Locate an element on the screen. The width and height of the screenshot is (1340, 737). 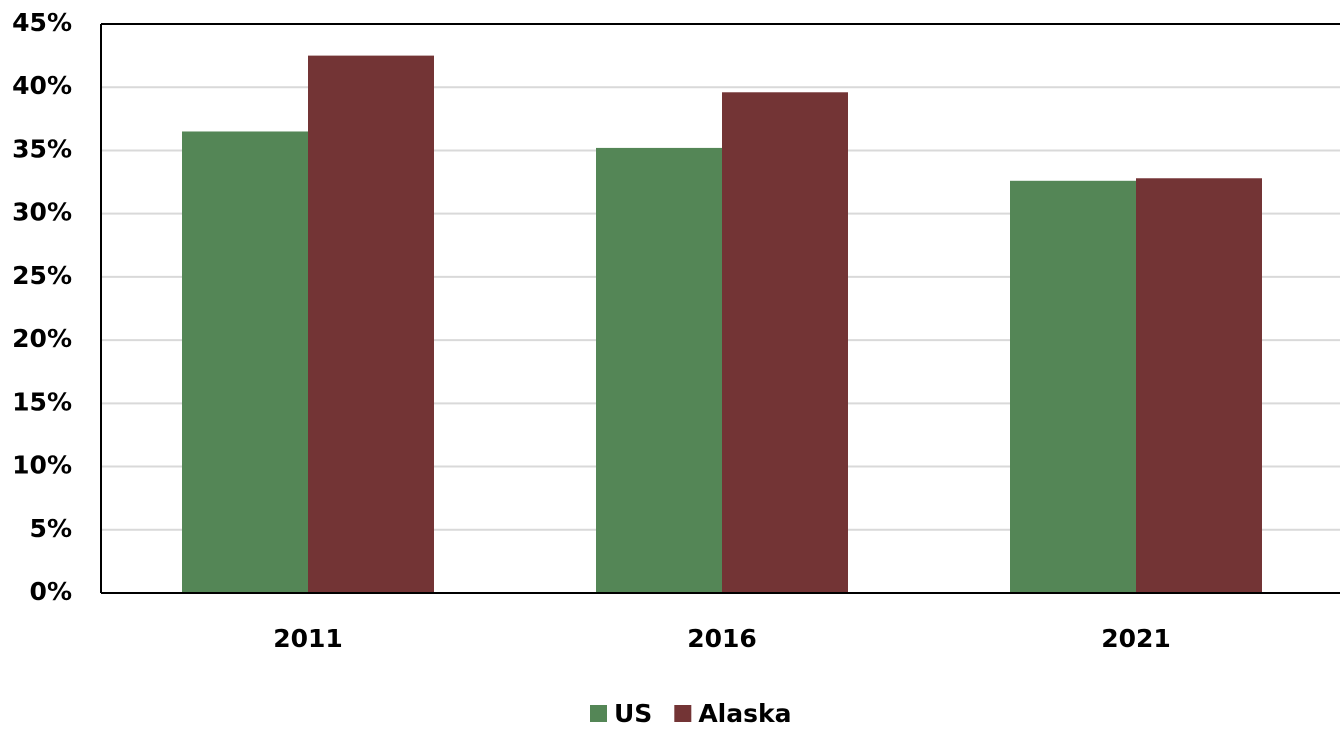
y-tick-label: 45% is located at coordinates (42, 22).